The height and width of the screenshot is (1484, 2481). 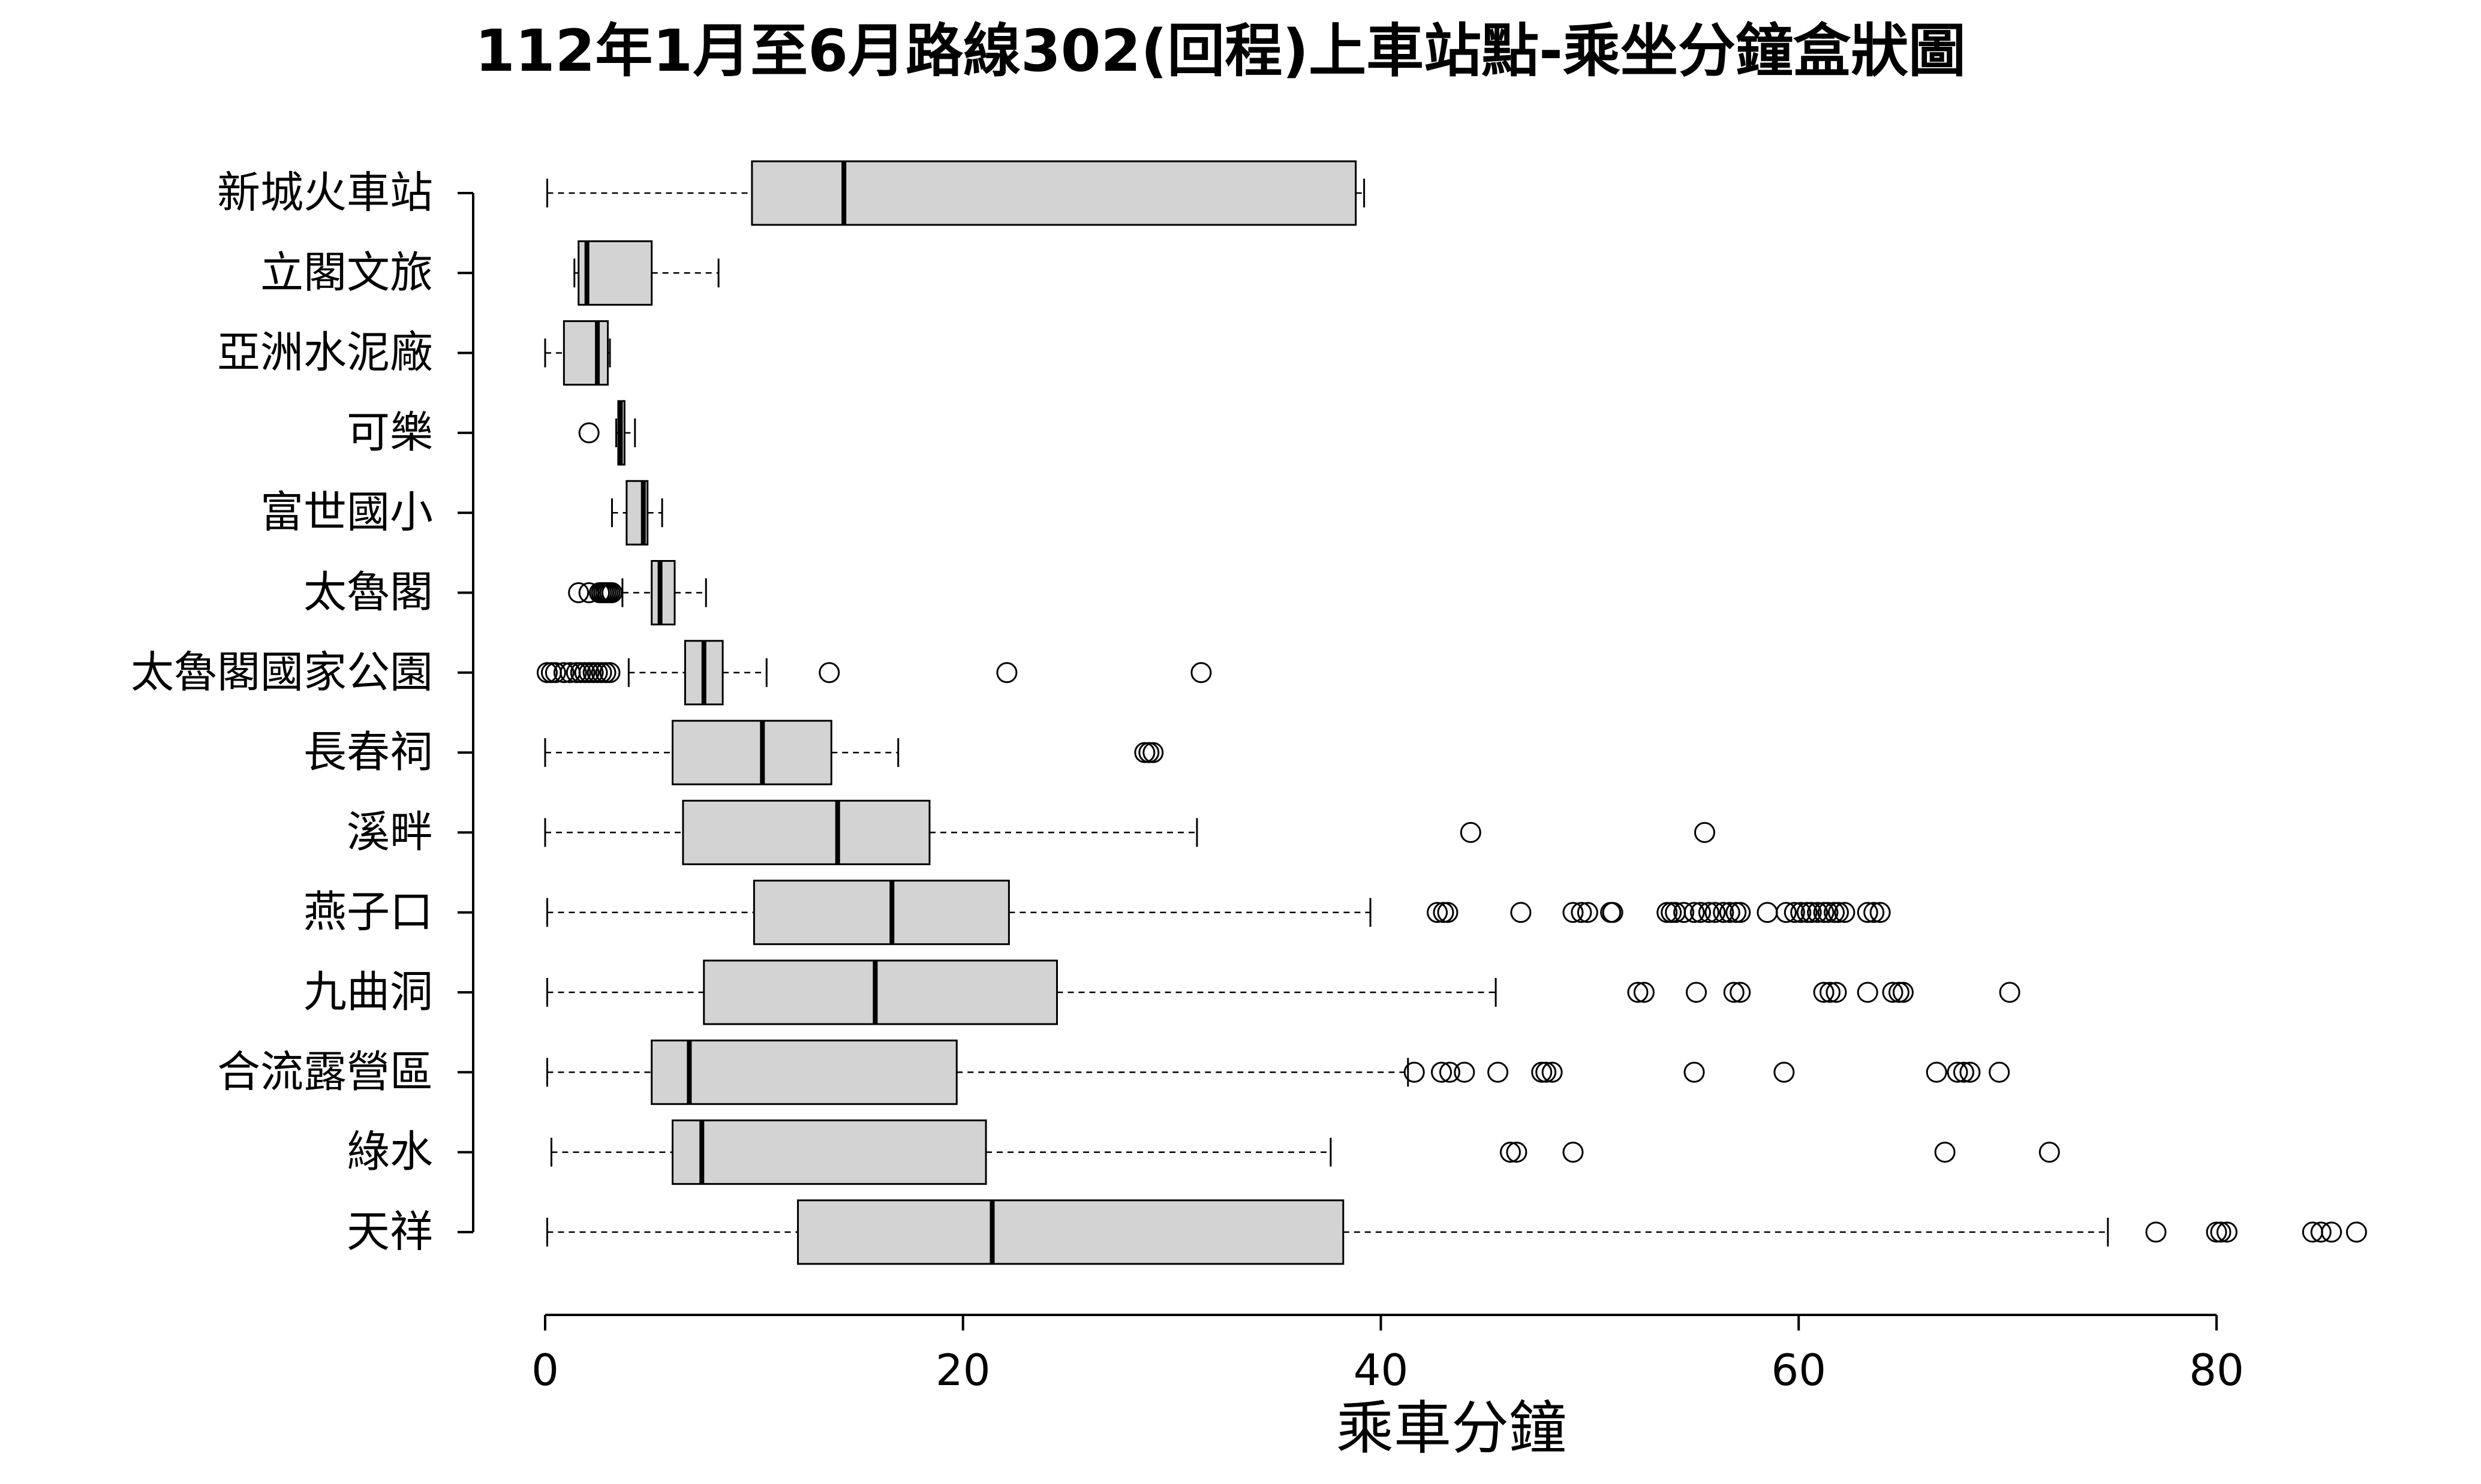 What do you see at coordinates (368, 912) in the screenshot?
I see `category-label: 燕子口` at bounding box center [368, 912].